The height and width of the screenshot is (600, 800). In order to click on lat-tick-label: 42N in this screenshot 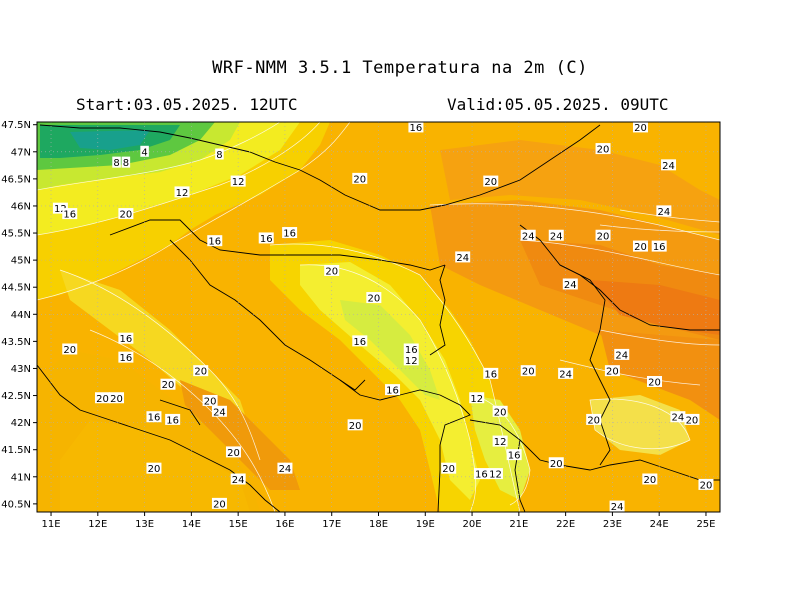, I will do `click(21, 423)`.